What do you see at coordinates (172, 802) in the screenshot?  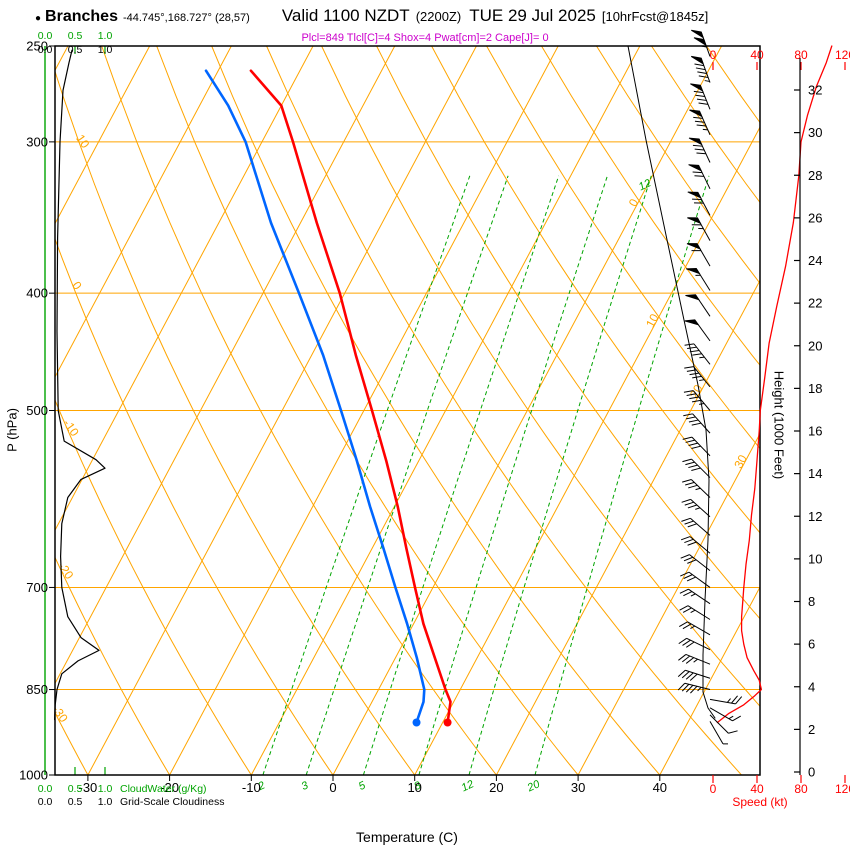 I see `cloudiness-legend: Grid-Scale Cloudiness` at bounding box center [172, 802].